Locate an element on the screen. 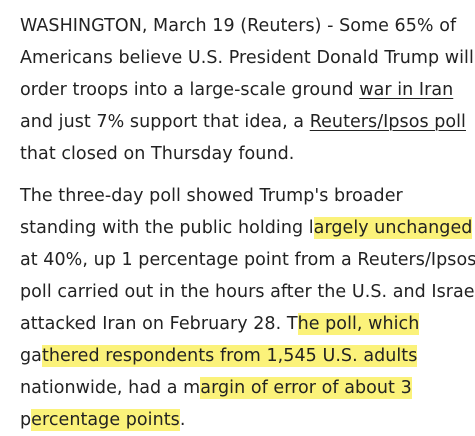 The image size is (475, 436). text-line: that closed on Thursday found. is located at coordinates (157, 154).